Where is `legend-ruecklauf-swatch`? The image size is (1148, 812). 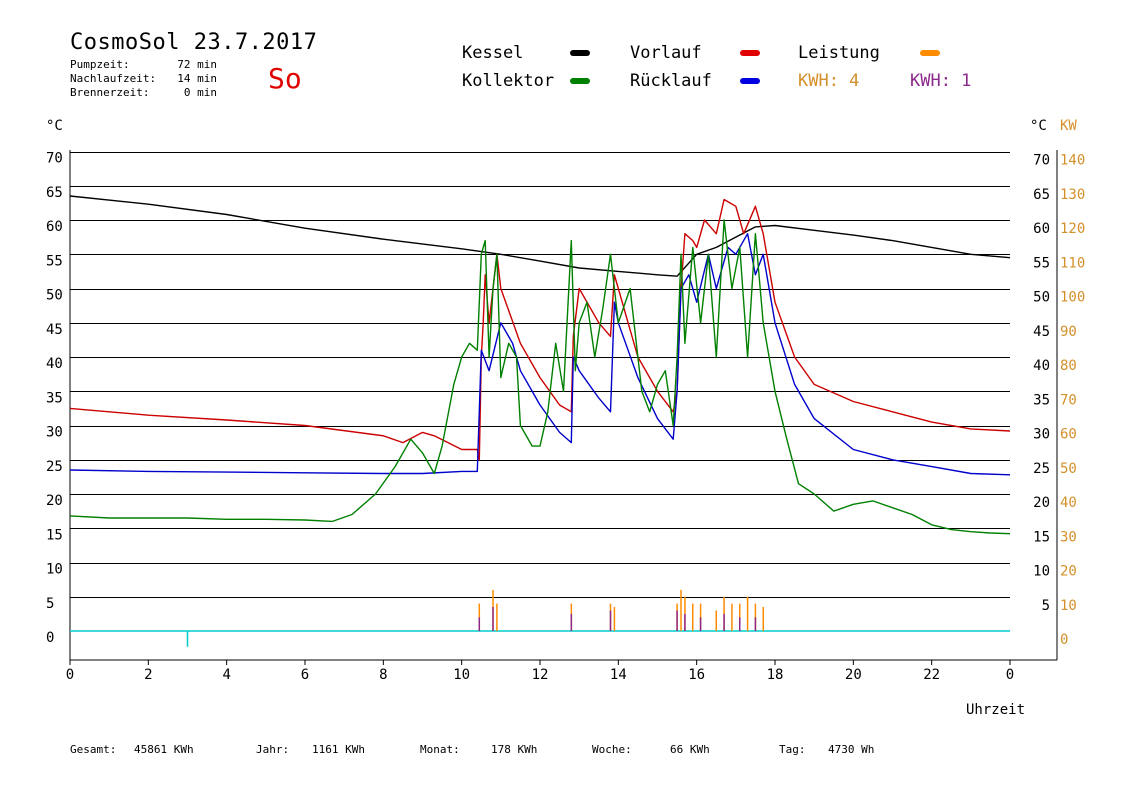
legend-ruecklauf-swatch is located at coordinates (750, 81).